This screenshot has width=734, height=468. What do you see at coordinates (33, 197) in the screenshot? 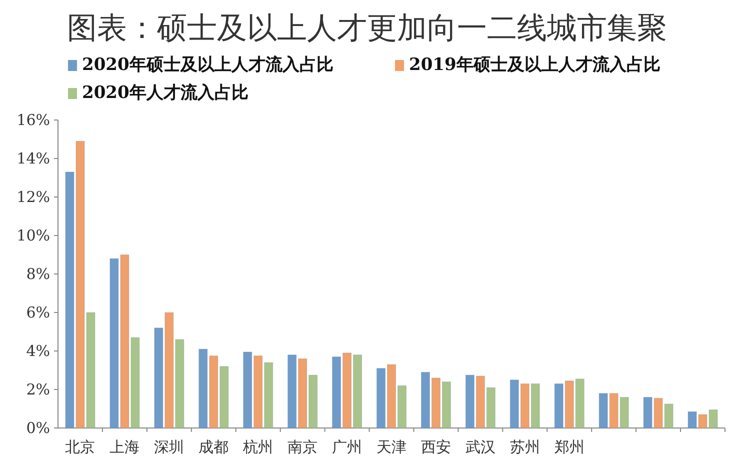
I see `y-tick-label: 12%` at bounding box center [33, 197].